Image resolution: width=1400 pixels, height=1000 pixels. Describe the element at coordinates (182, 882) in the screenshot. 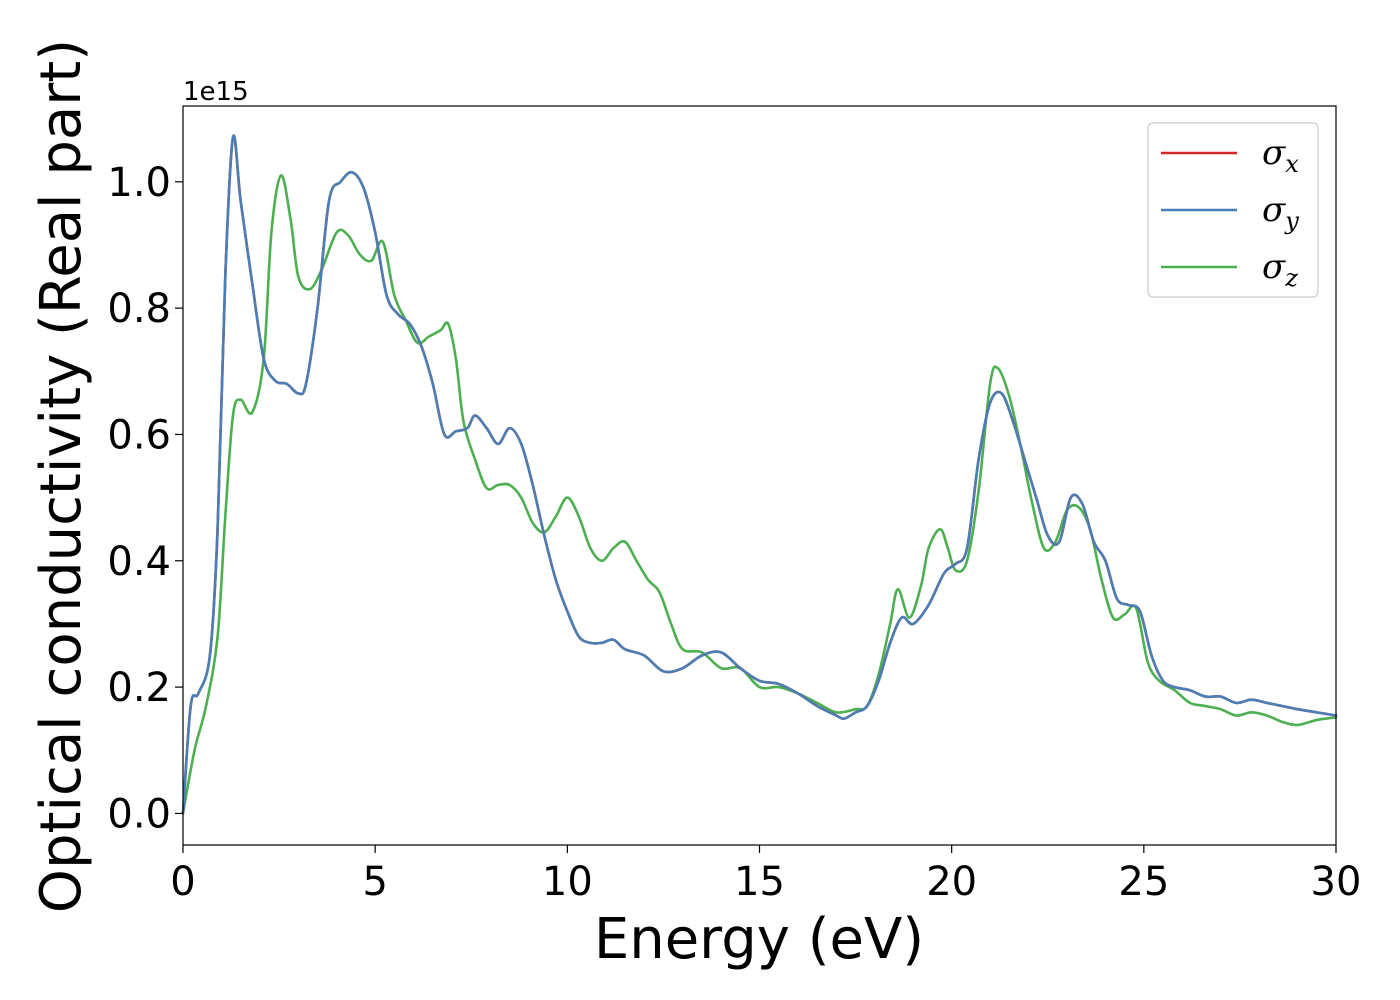

I see `x-tick-label: 0` at that location.